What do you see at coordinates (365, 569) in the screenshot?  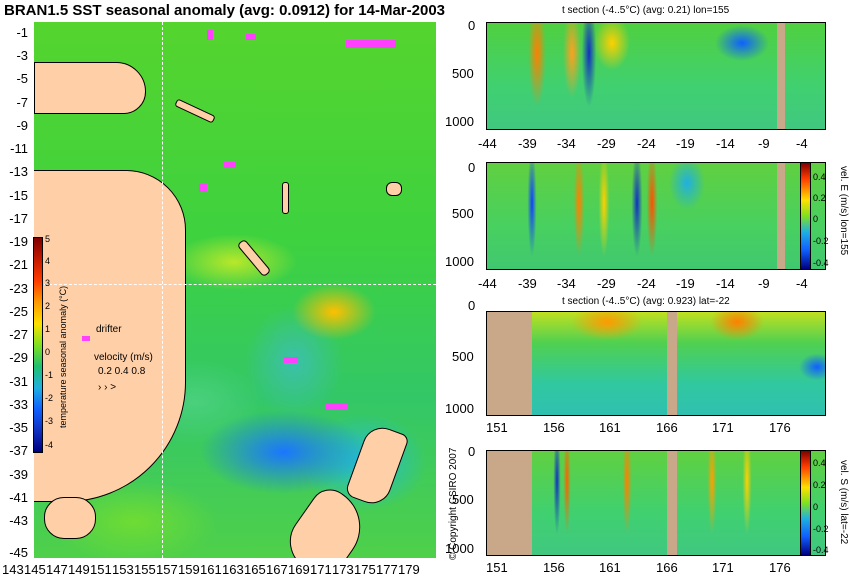 I see `lon-tick: 175` at bounding box center [365, 569].